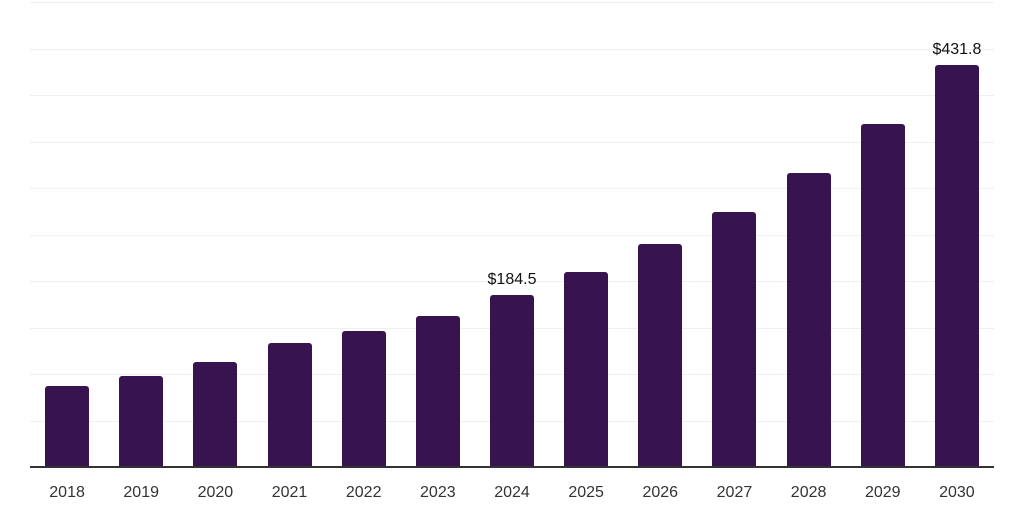 The height and width of the screenshot is (512, 1024). Describe the element at coordinates (660, 492) in the screenshot. I see `x-tick-label-2026: 2026` at that location.